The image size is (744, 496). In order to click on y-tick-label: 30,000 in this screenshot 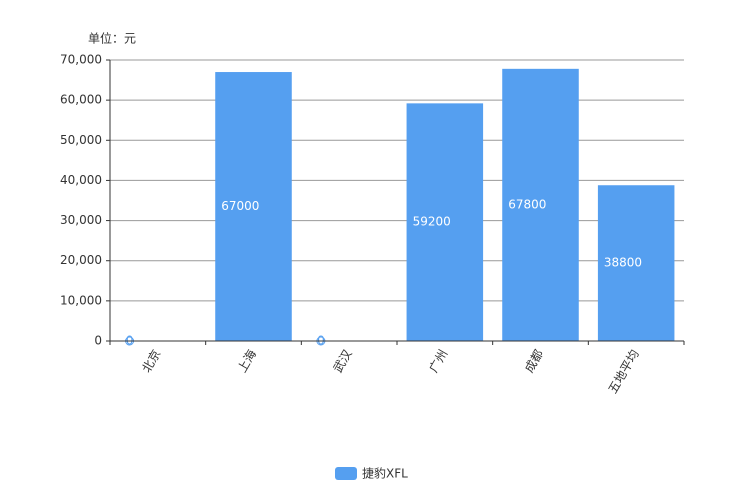, I will do `click(81, 220)`.